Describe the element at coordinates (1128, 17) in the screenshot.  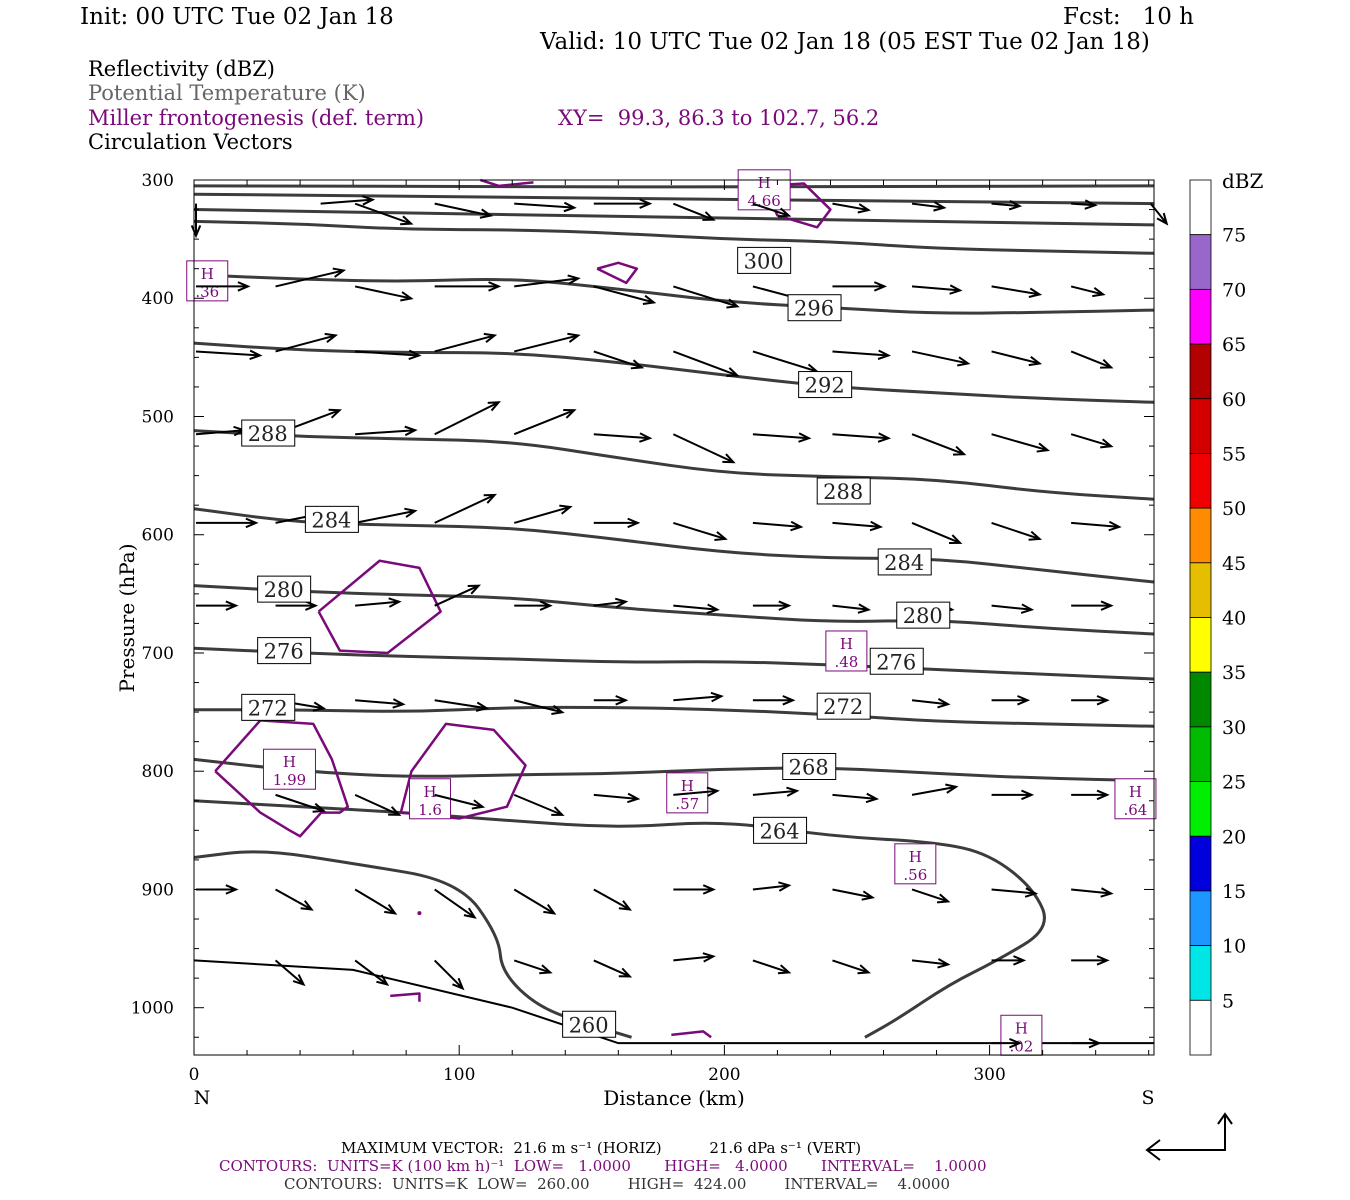
I see `forecast-hour: Fcst: 10 h` at that location.